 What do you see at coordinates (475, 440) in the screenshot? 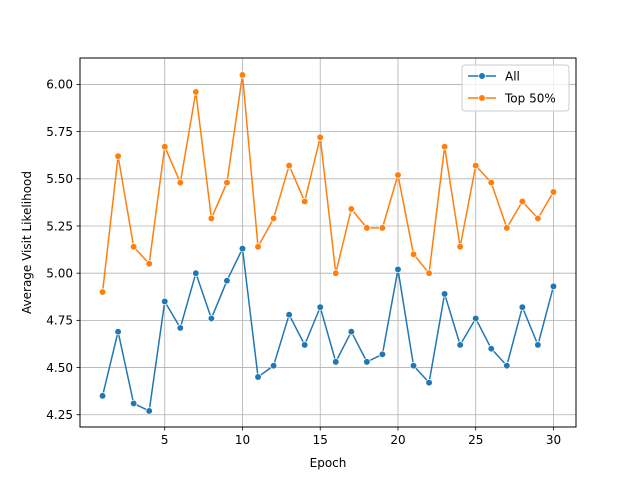
I see `x-tick-label: 25` at bounding box center [475, 440].